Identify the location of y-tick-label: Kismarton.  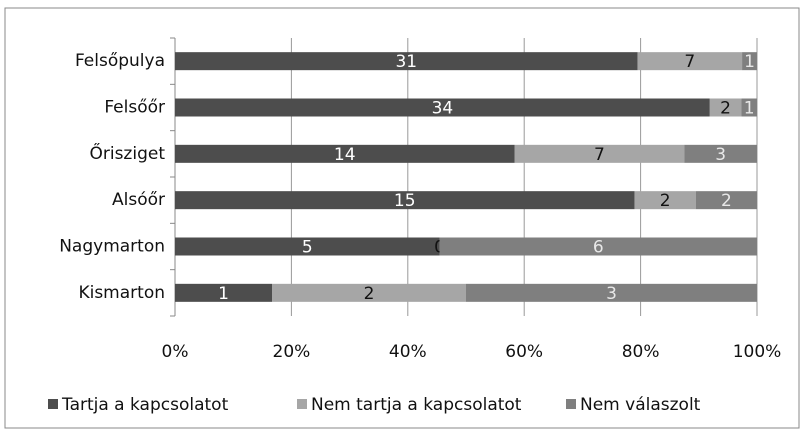
(121, 293).